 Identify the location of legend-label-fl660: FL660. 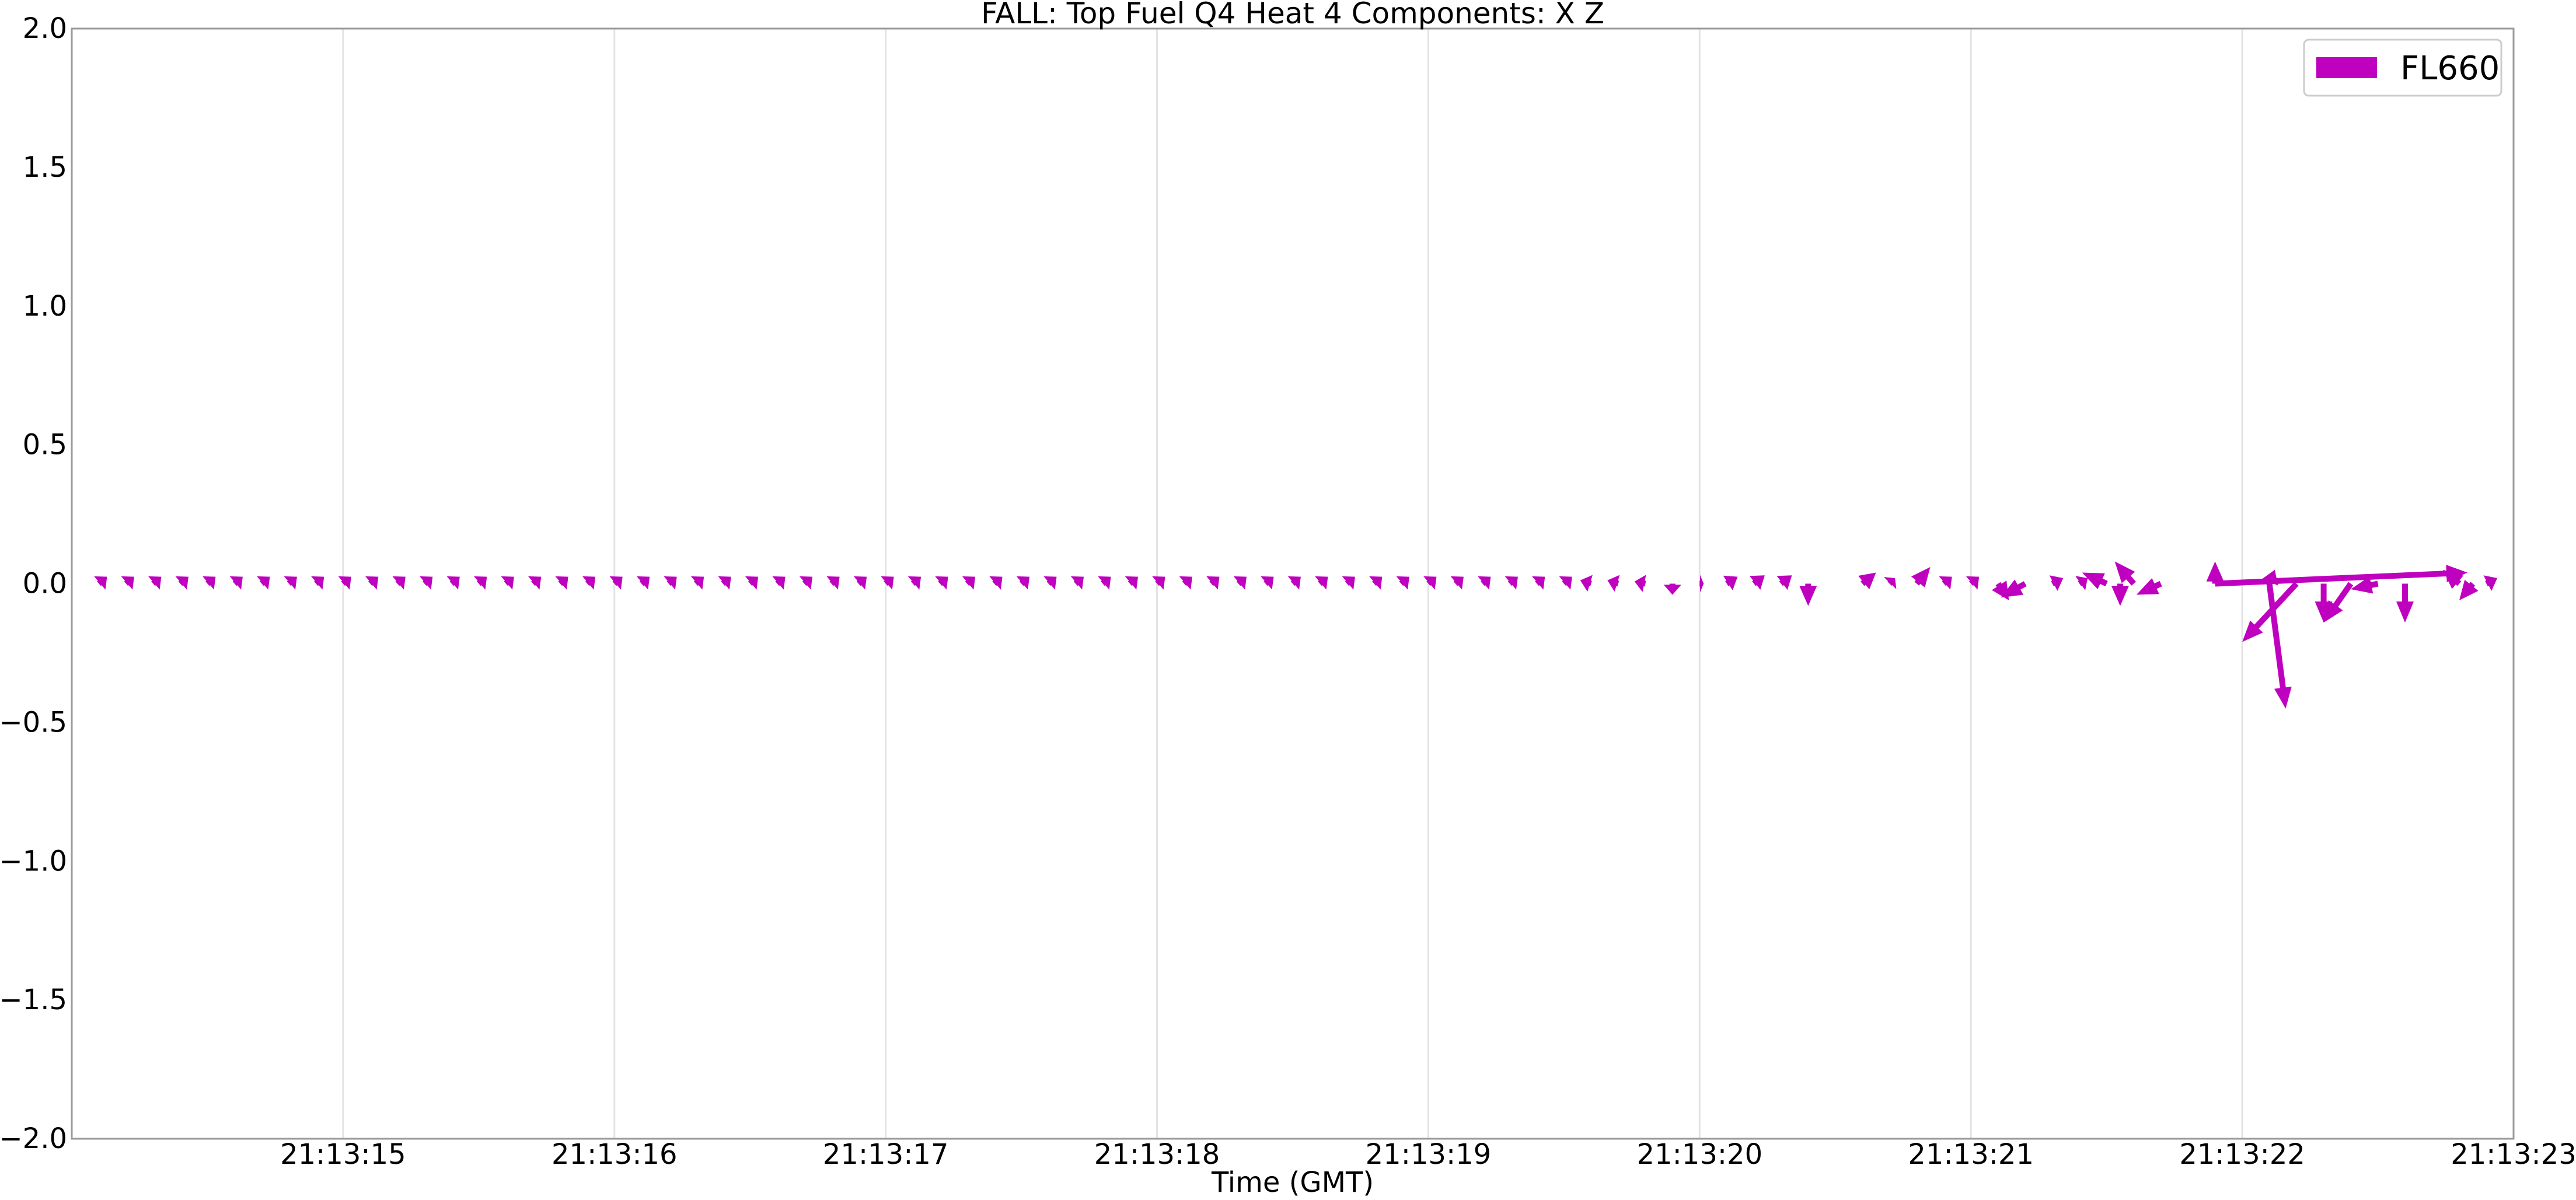
(2450, 69).